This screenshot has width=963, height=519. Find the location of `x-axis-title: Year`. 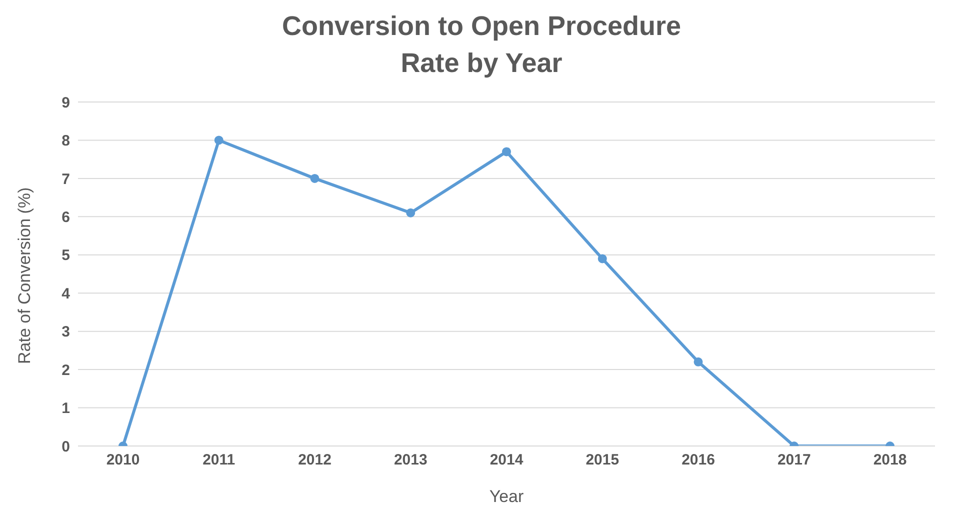

x-axis-title: Year is located at coordinates (506, 496).